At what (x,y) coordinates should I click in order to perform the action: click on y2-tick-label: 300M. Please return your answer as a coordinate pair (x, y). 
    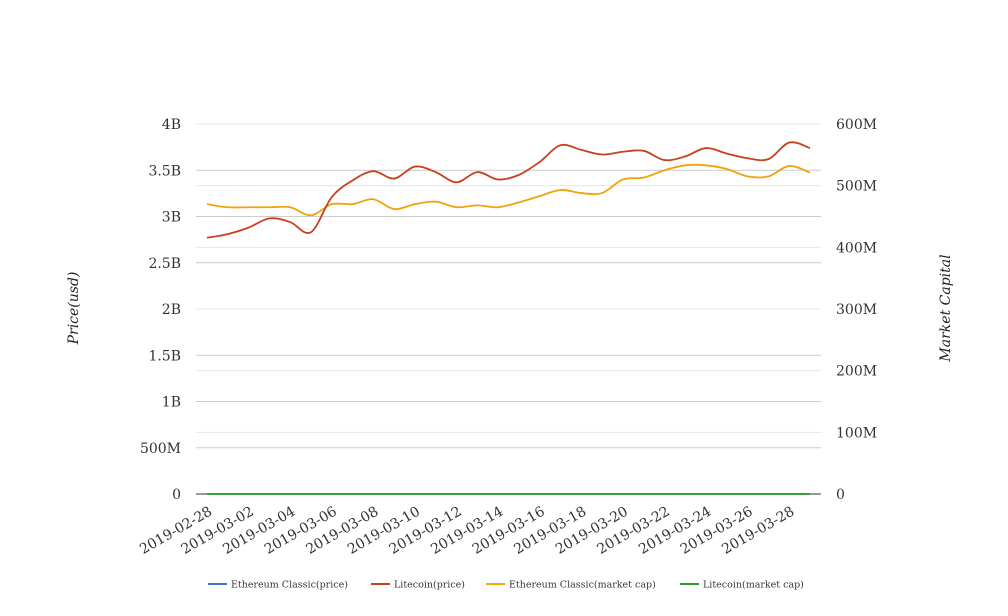
    Looking at the image, I should click on (856, 310).